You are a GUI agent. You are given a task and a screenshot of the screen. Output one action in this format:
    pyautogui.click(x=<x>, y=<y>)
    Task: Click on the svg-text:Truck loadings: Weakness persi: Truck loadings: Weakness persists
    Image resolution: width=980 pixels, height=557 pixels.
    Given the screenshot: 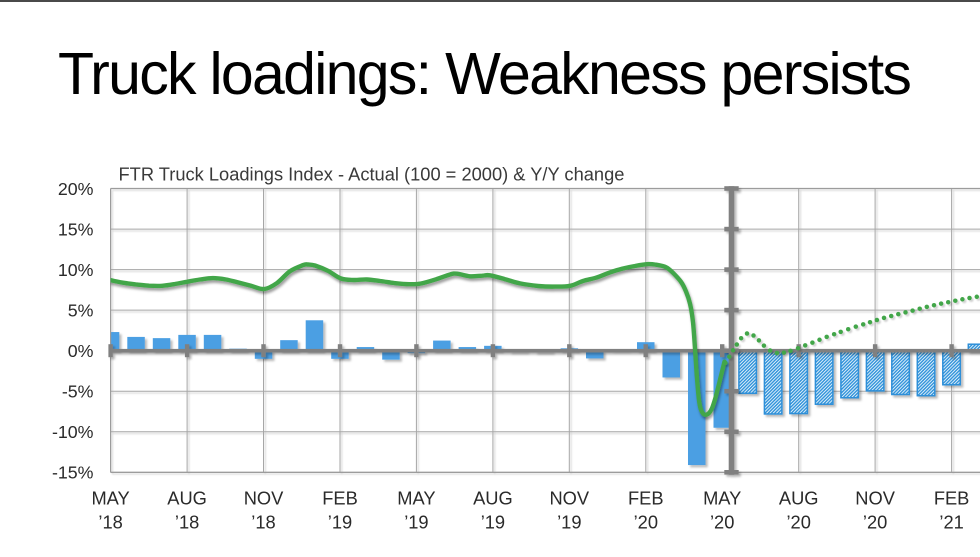 What is the action you would take?
    pyautogui.click(x=484, y=74)
    